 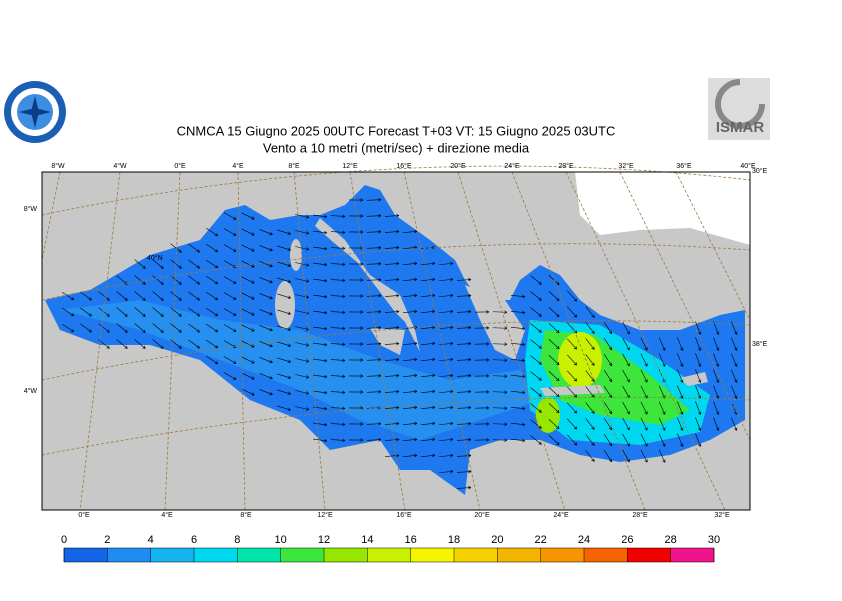 I want to click on colorbar-frame, so click(x=389, y=555).